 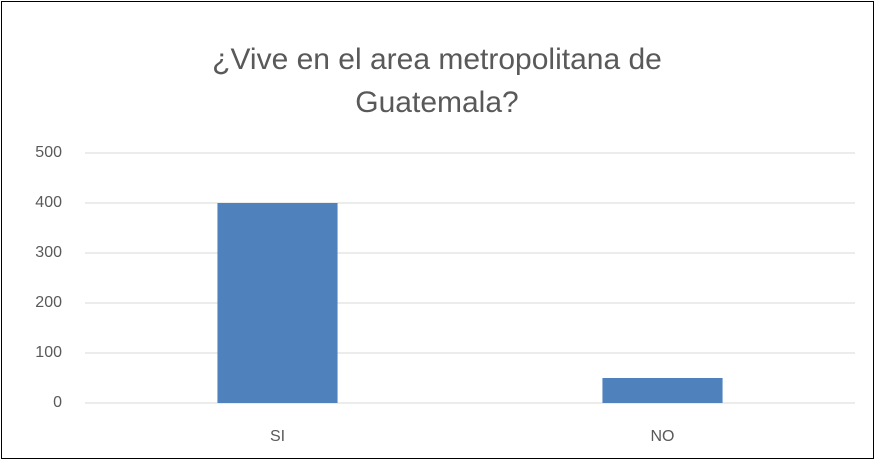 What do you see at coordinates (57, 402) in the screenshot?
I see `y-tick-label: 0` at bounding box center [57, 402].